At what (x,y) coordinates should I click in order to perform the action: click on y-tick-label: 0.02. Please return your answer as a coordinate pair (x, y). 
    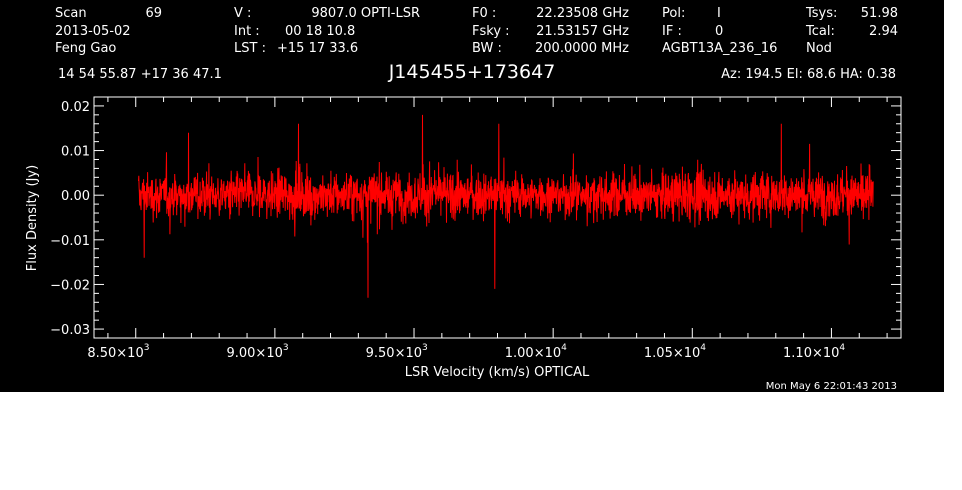
    Looking at the image, I should click on (75, 107).